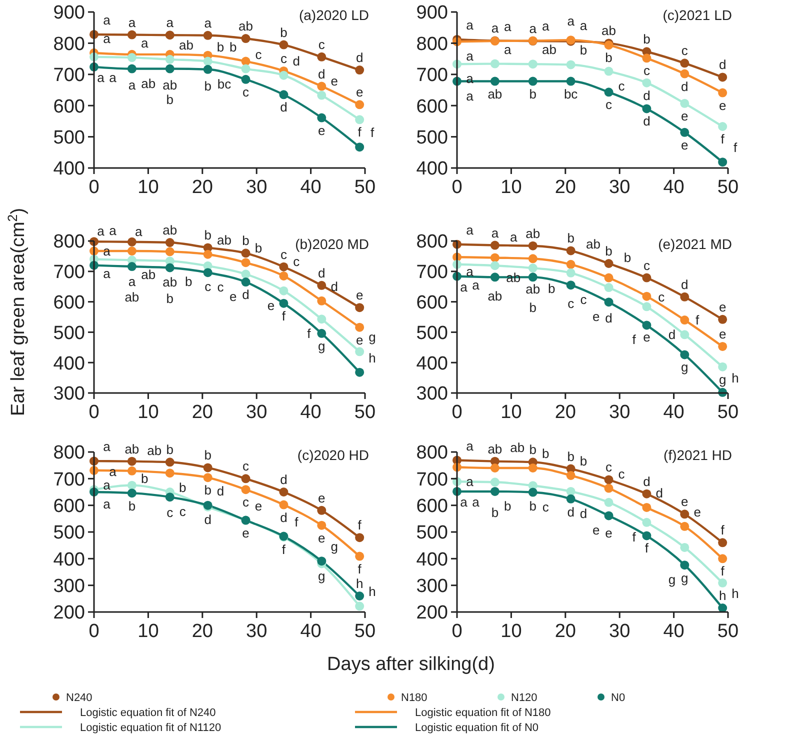  I want to click on x-tick-label: 10, so click(511, 412).